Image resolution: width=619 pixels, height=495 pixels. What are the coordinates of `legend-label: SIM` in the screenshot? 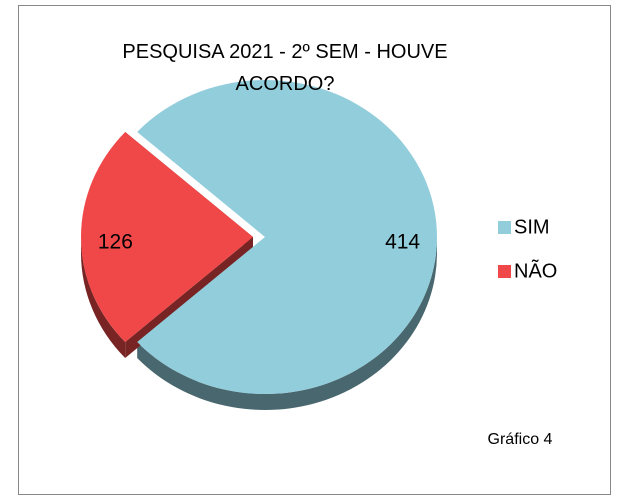 It's located at (532, 227).